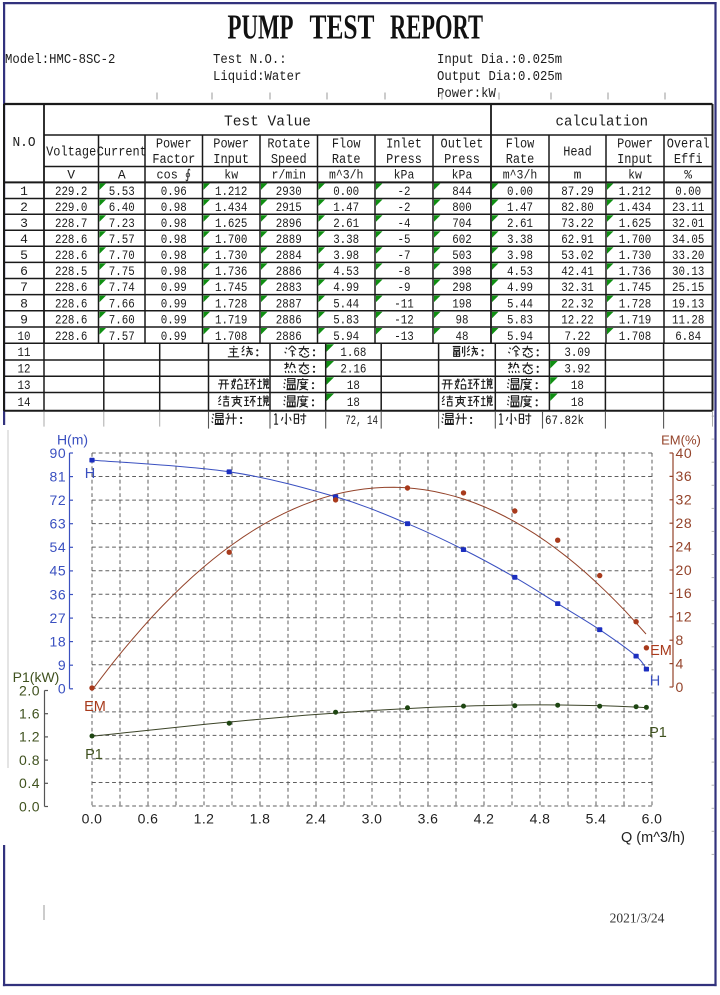  What do you see at coordinates (404, 320) in the screenshot?
I see `svg-text: -12` at bounding box center [404, 320].